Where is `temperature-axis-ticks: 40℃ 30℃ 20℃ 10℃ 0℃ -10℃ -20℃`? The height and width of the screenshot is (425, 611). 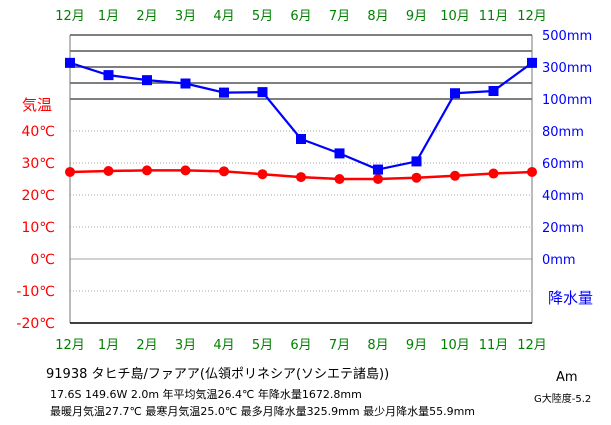 temperature-axis-ticks: 40℃ 30℃ 20℃ 10℃ 0℃ -10℃ -20℃ is located at coordinates (35, 228).